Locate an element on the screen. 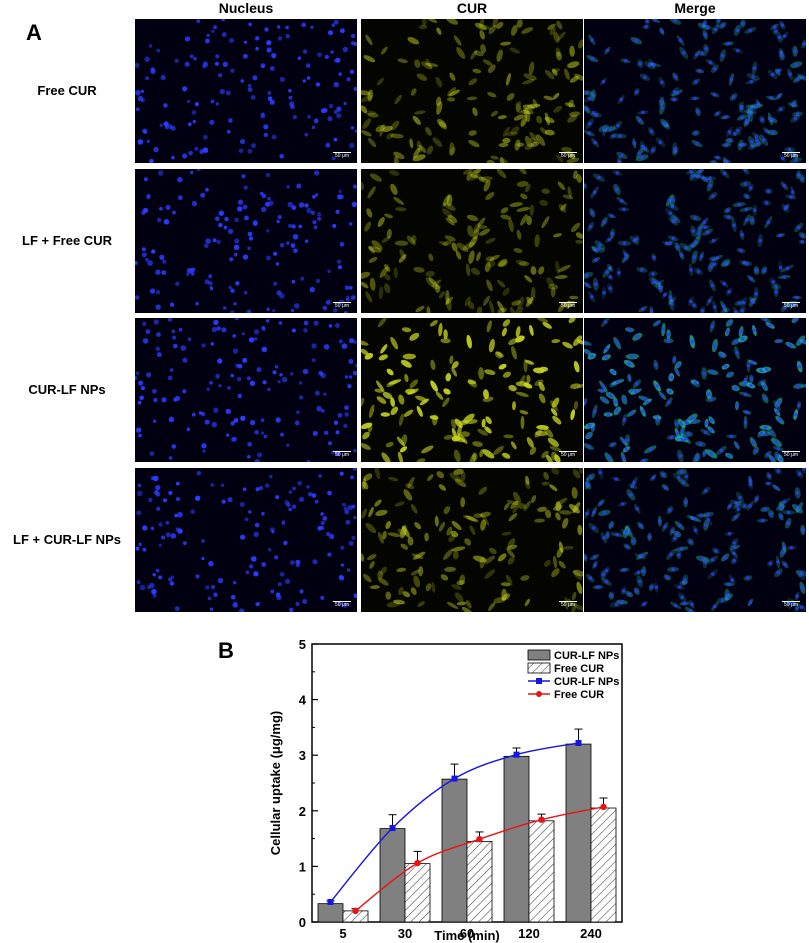  micrograph-merge-1: 50 μm is located at coordinates (695, 91).